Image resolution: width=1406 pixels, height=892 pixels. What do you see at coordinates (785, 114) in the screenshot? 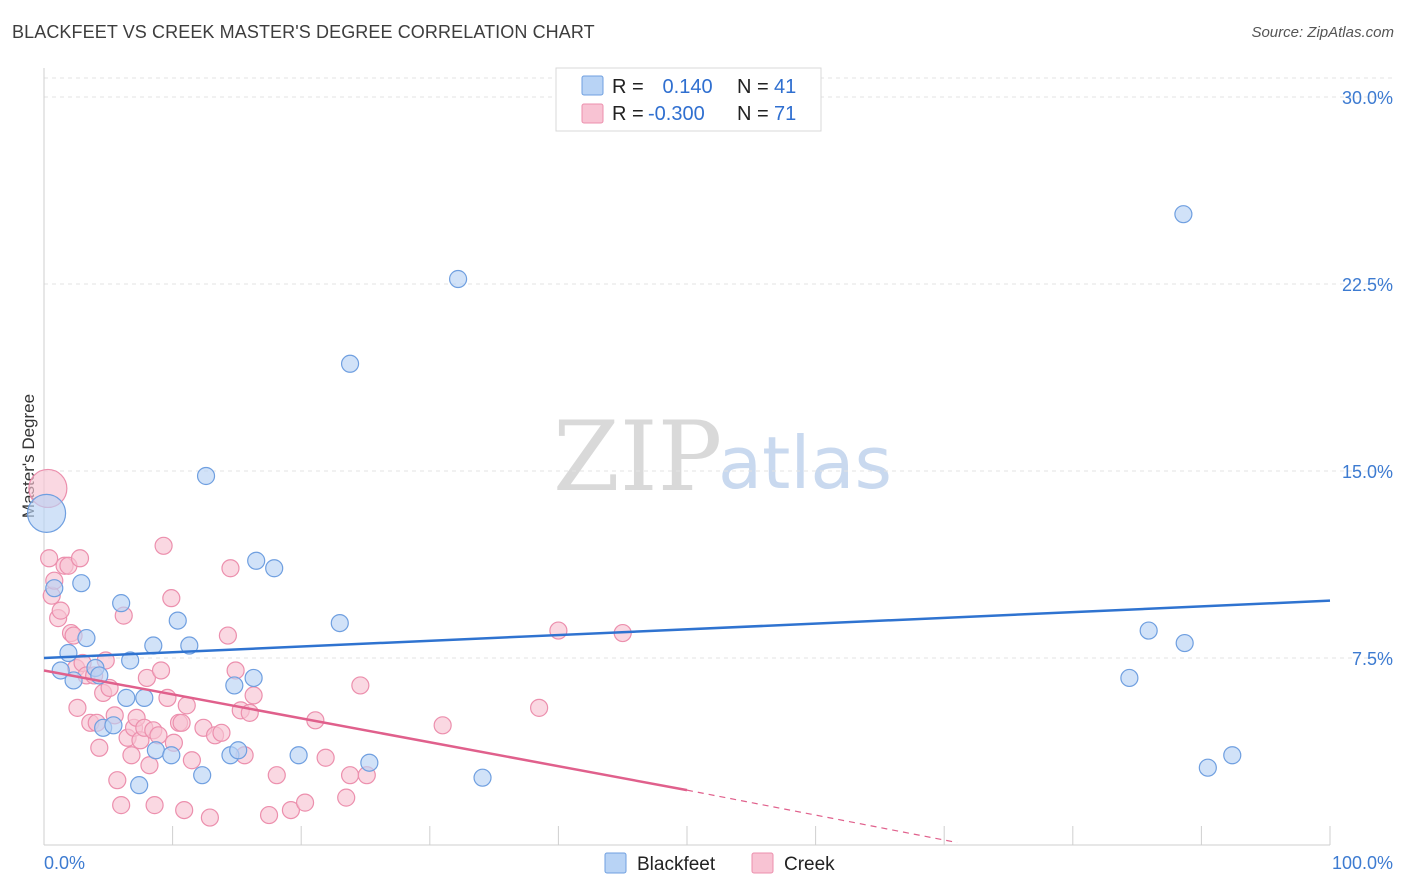
I see `legend-n-value-creek: 71` at bounding box center [785, 114].